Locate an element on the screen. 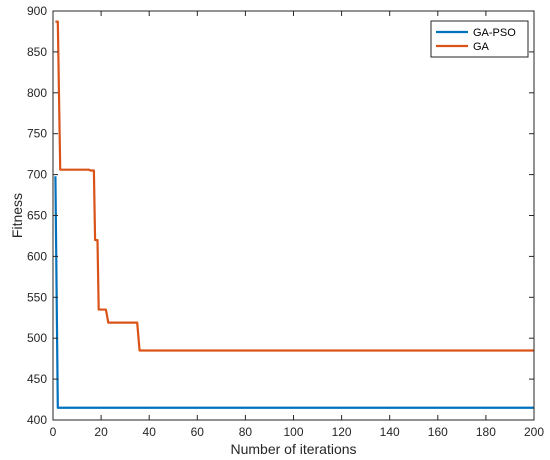 Image resolution: width=550 pixels, height=460 pixels. x-tick-label: 140 is located at coordinates (390, 432).